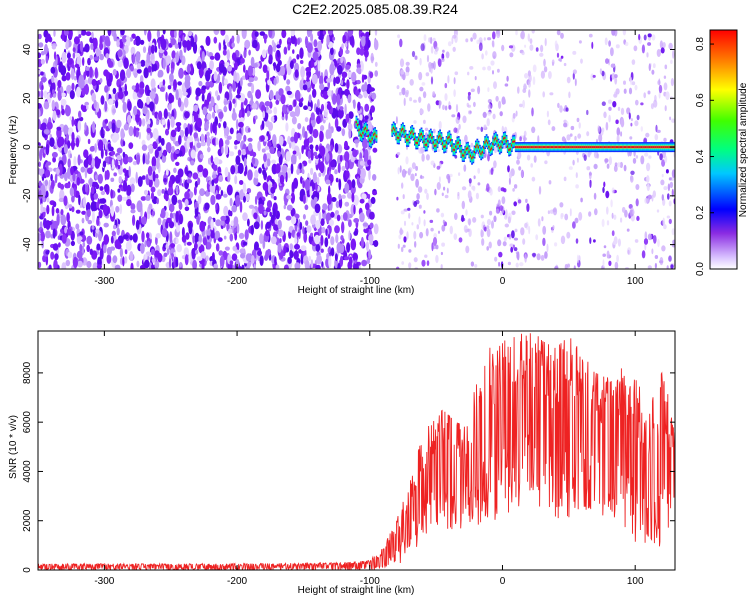 Image resolution: width=750 pixels, height=600 pixels. Describe the element at coordinates (700, 156) in the screenshot. I see `colorbar-tick-label: 0.4` at that location.